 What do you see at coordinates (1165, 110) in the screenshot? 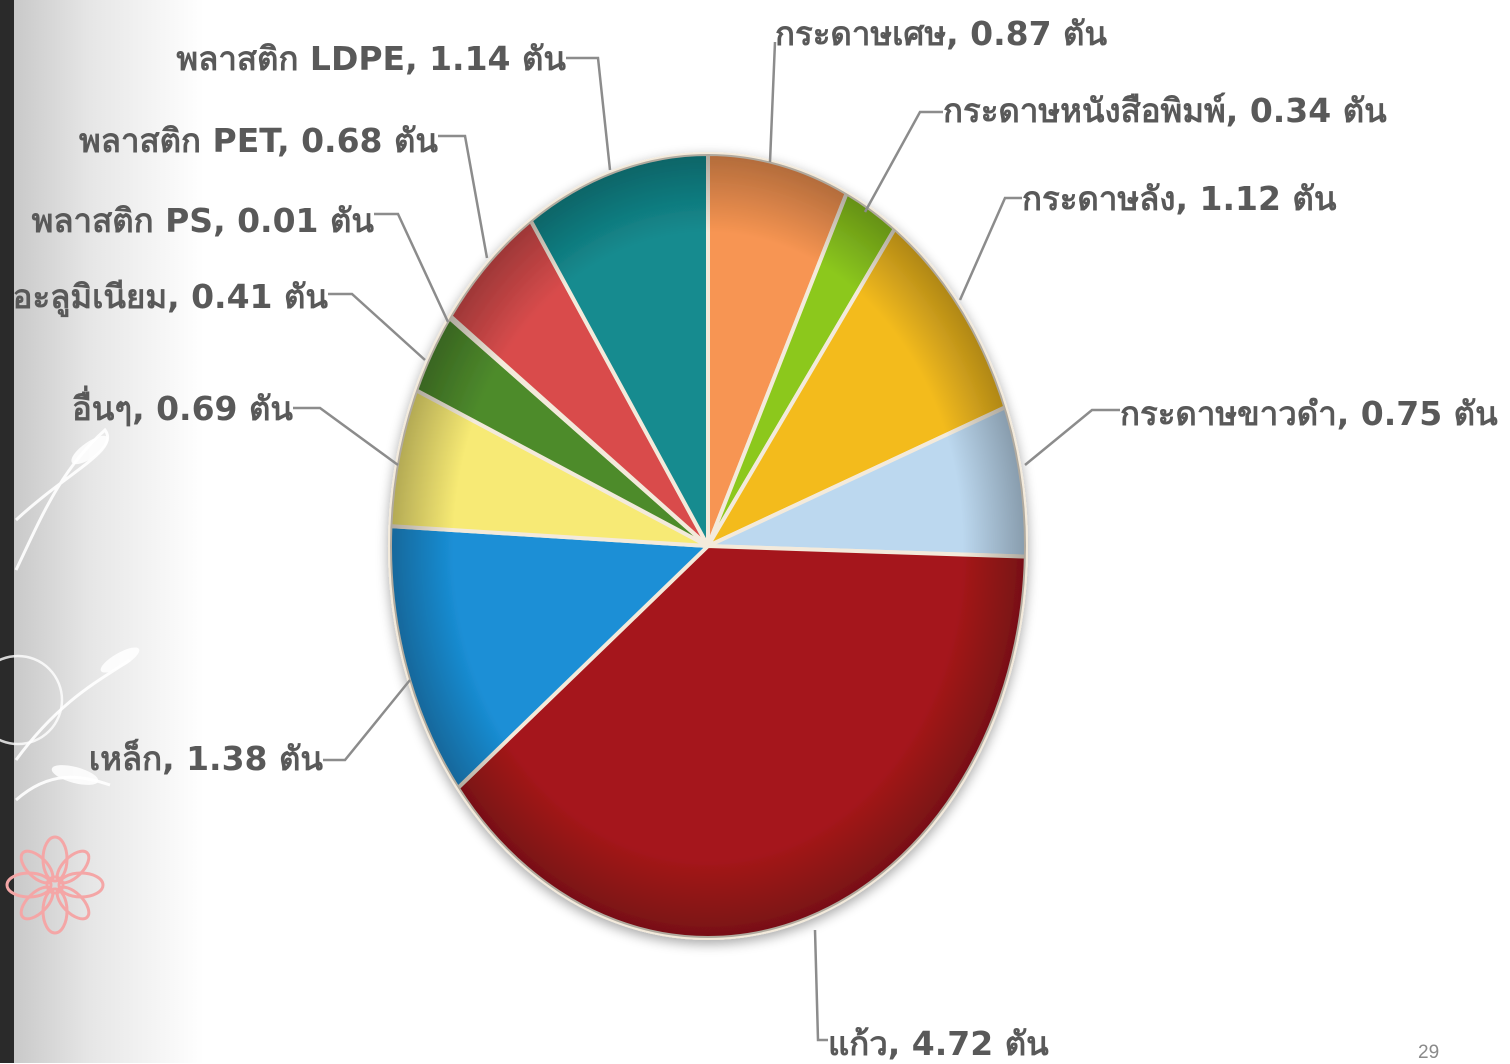
I see `slice-label-2: กระดาษหนังสือพิมพ์, 0.34 ตัน` at bounding box center [1165, 110].